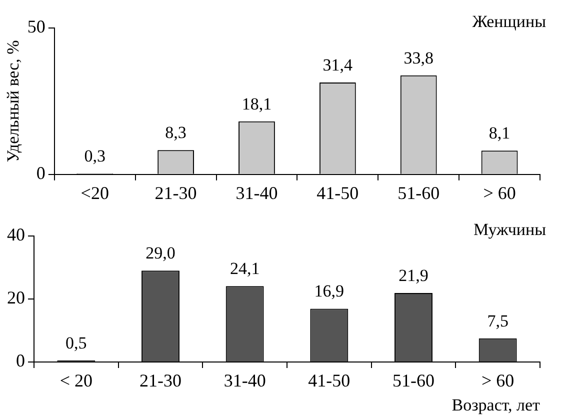  Describe the element at coordinates (413, 275) in the screenshot. I see `data-label: 21,9` at that location.